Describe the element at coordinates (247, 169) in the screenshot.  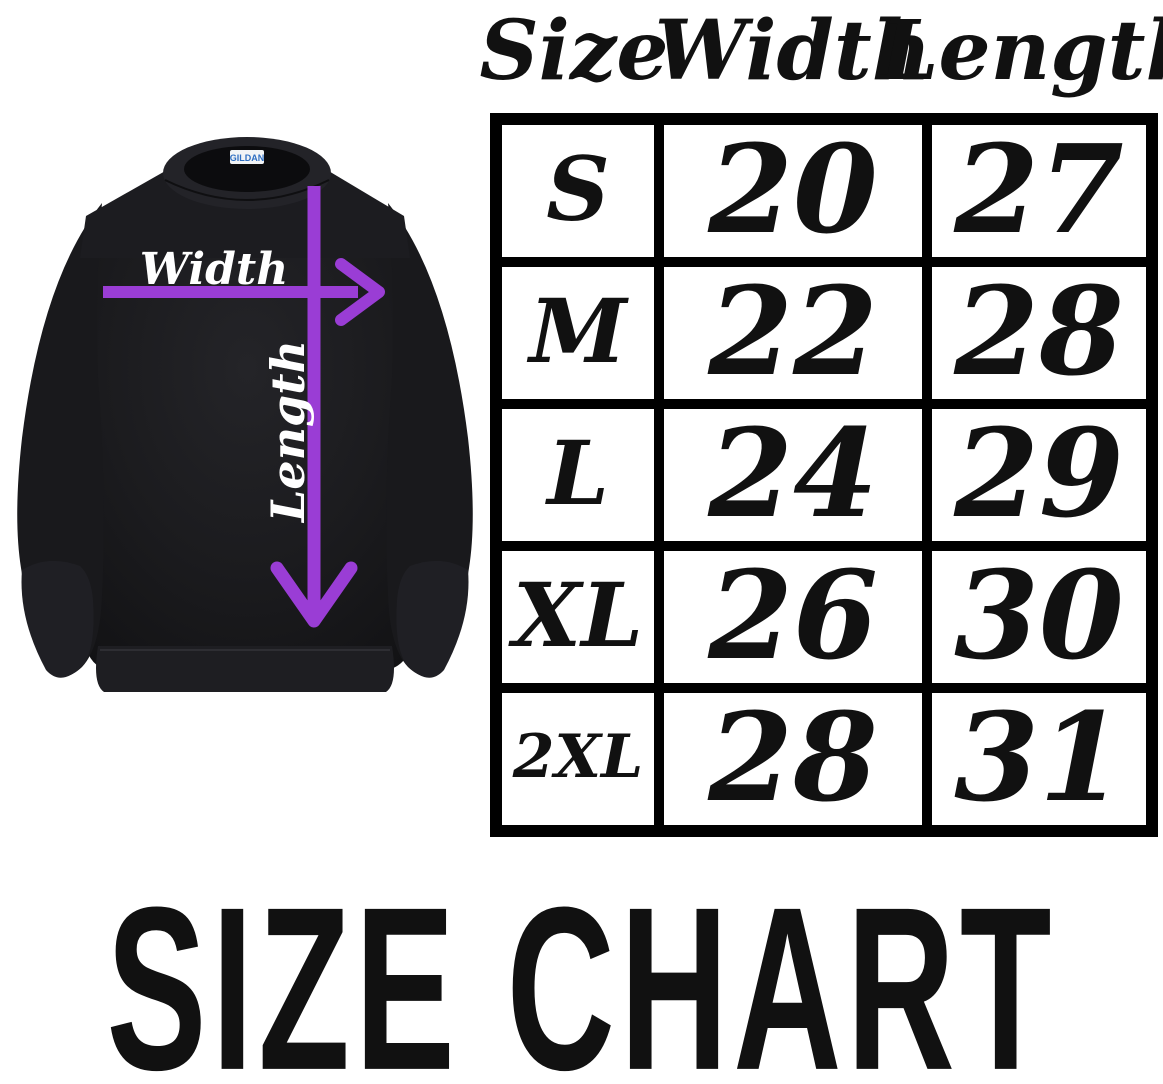
I see `neck-opening` at that location.